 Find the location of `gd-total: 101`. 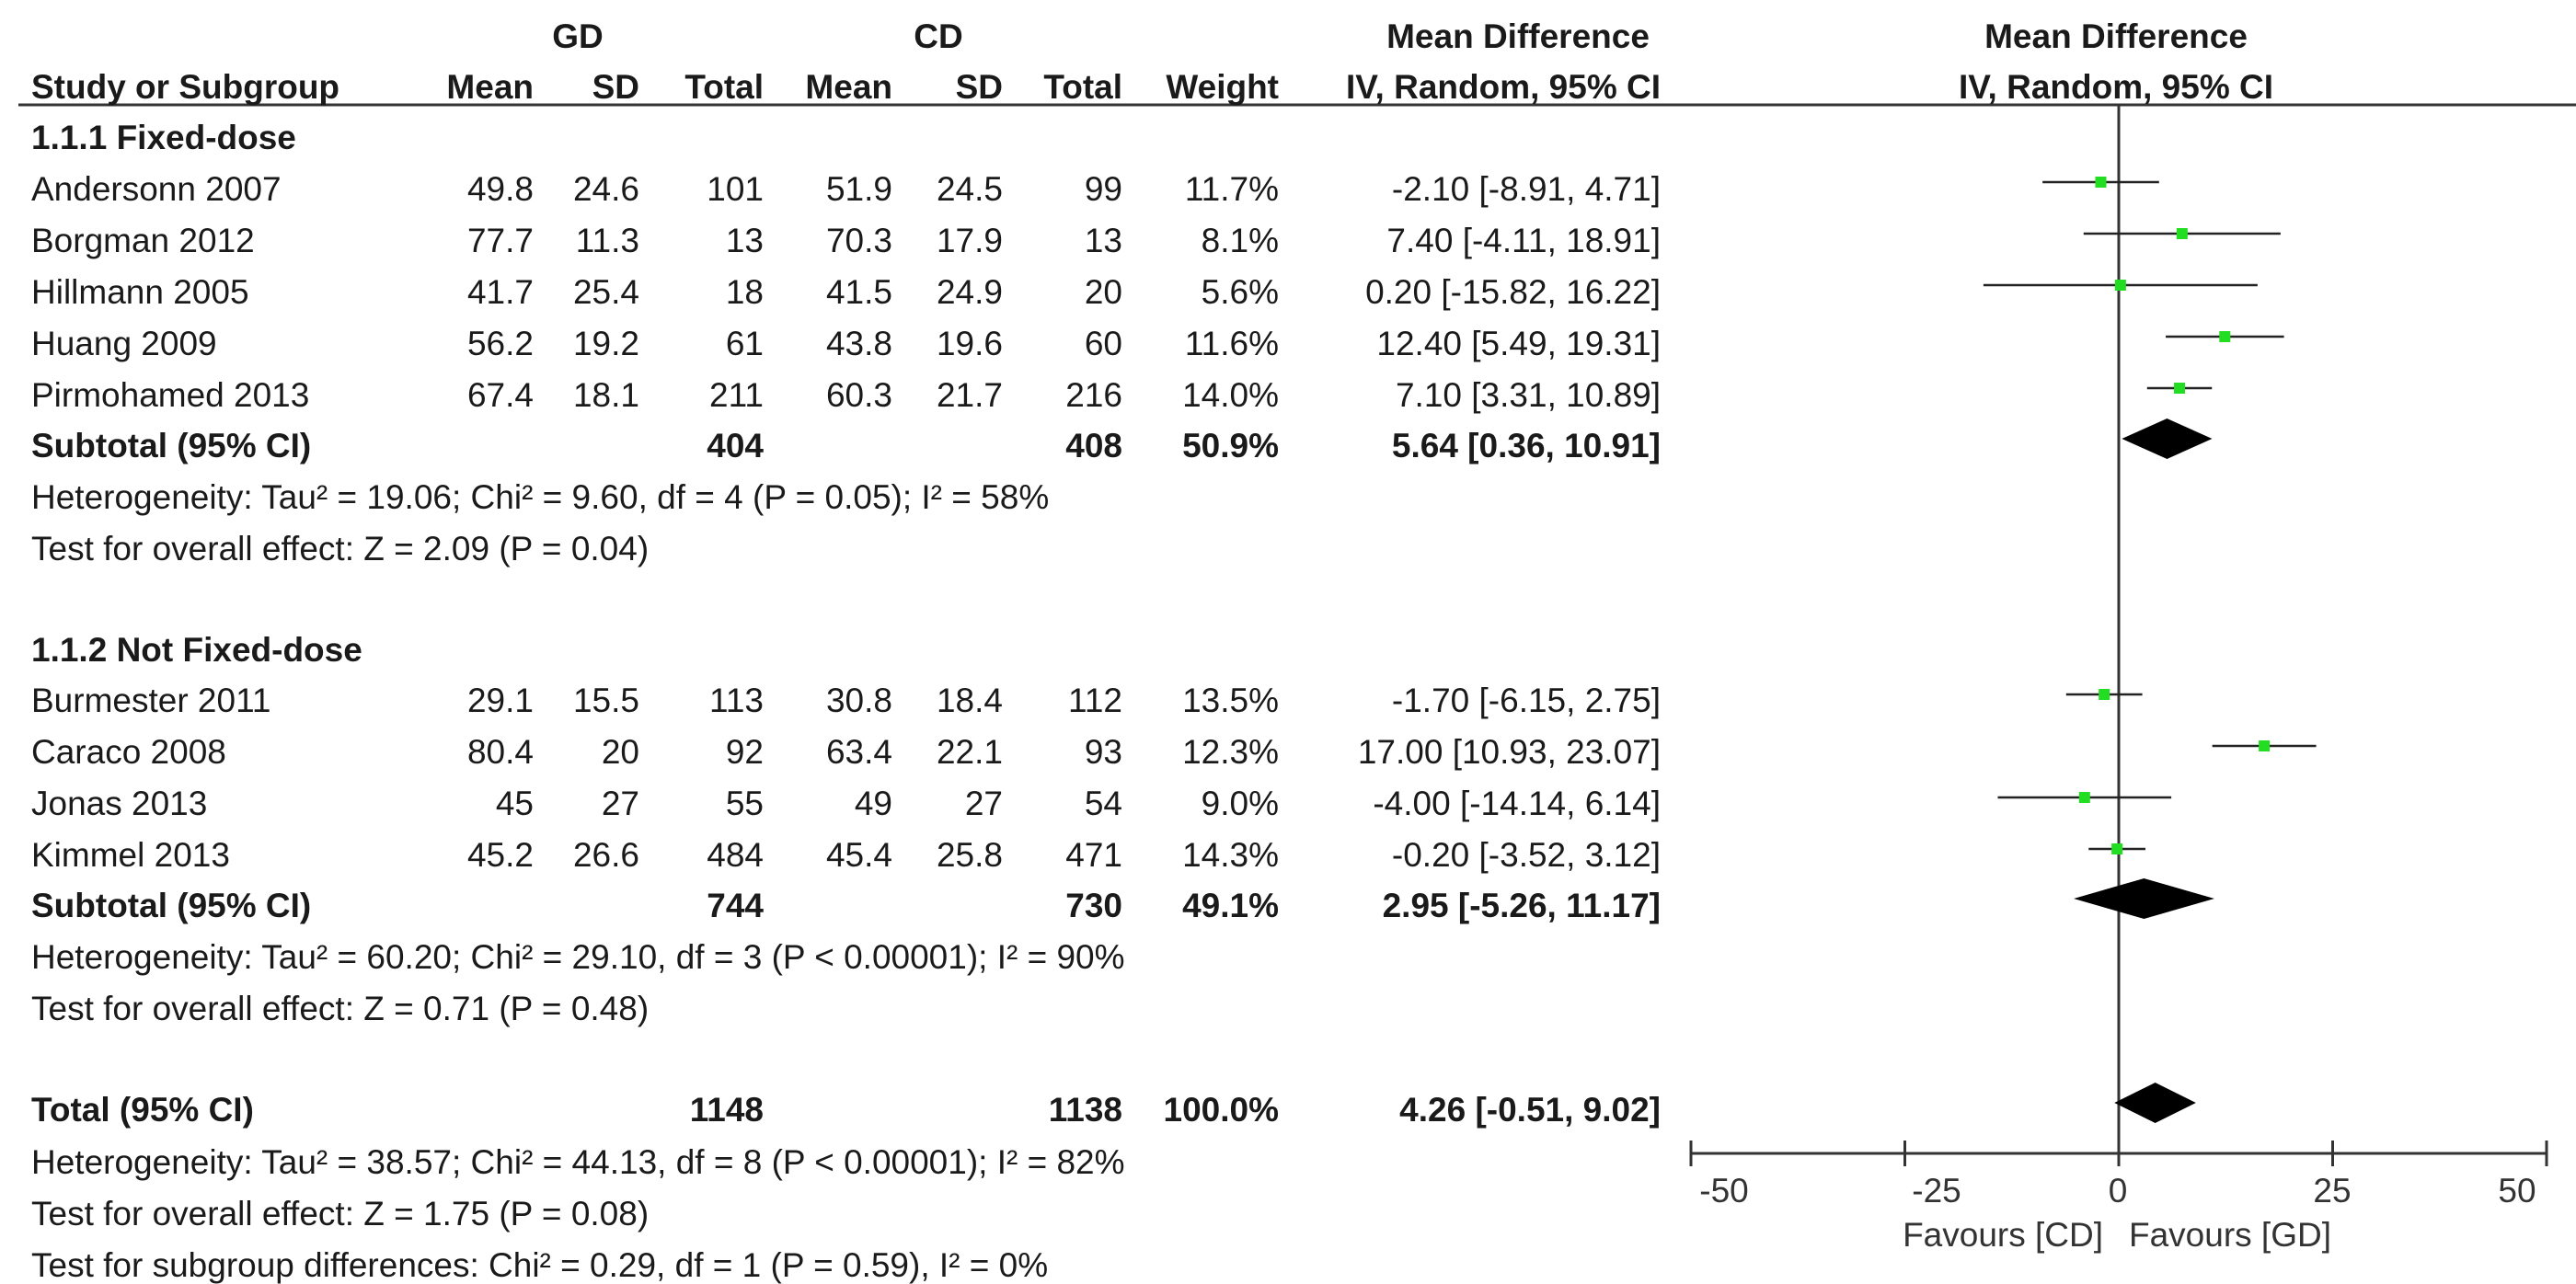

gd-total: 101 is located at coordinates (735, 189).